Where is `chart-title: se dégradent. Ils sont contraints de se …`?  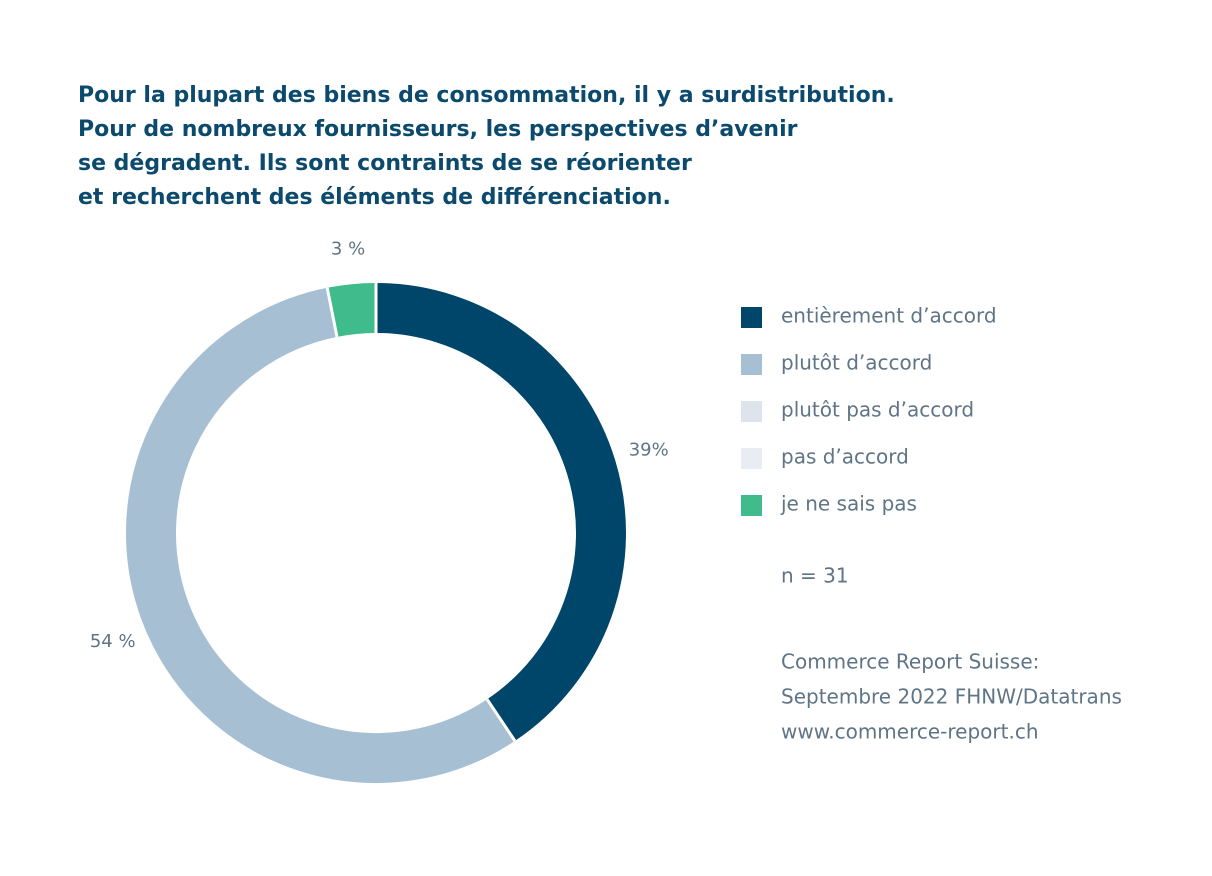 chart-title: se dégradent. Ils sont contraints de se … is located at coordinates (385, 163).